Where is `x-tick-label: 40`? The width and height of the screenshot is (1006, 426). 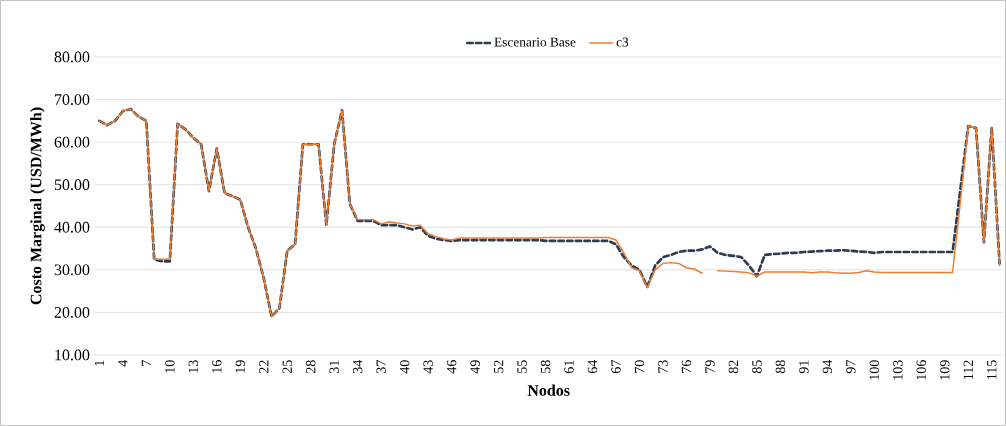 x-tick-label: 40 is located at coordinates (404, 367).